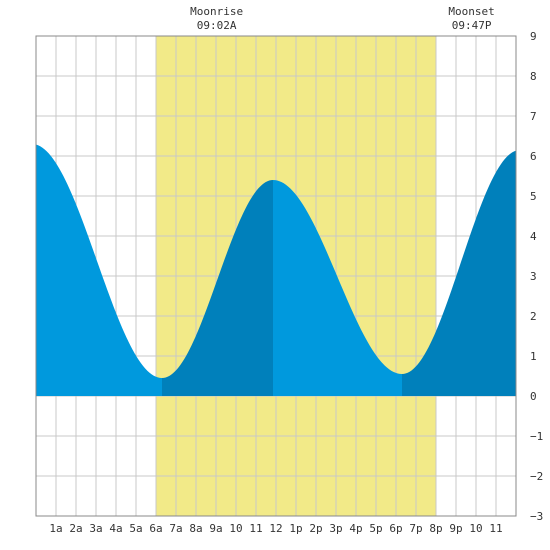 This screenshot has height=550, width=550. Describe the element at coordinates (295, 528) in the screenshot. I see `x-tick-label: 1p` at that location.